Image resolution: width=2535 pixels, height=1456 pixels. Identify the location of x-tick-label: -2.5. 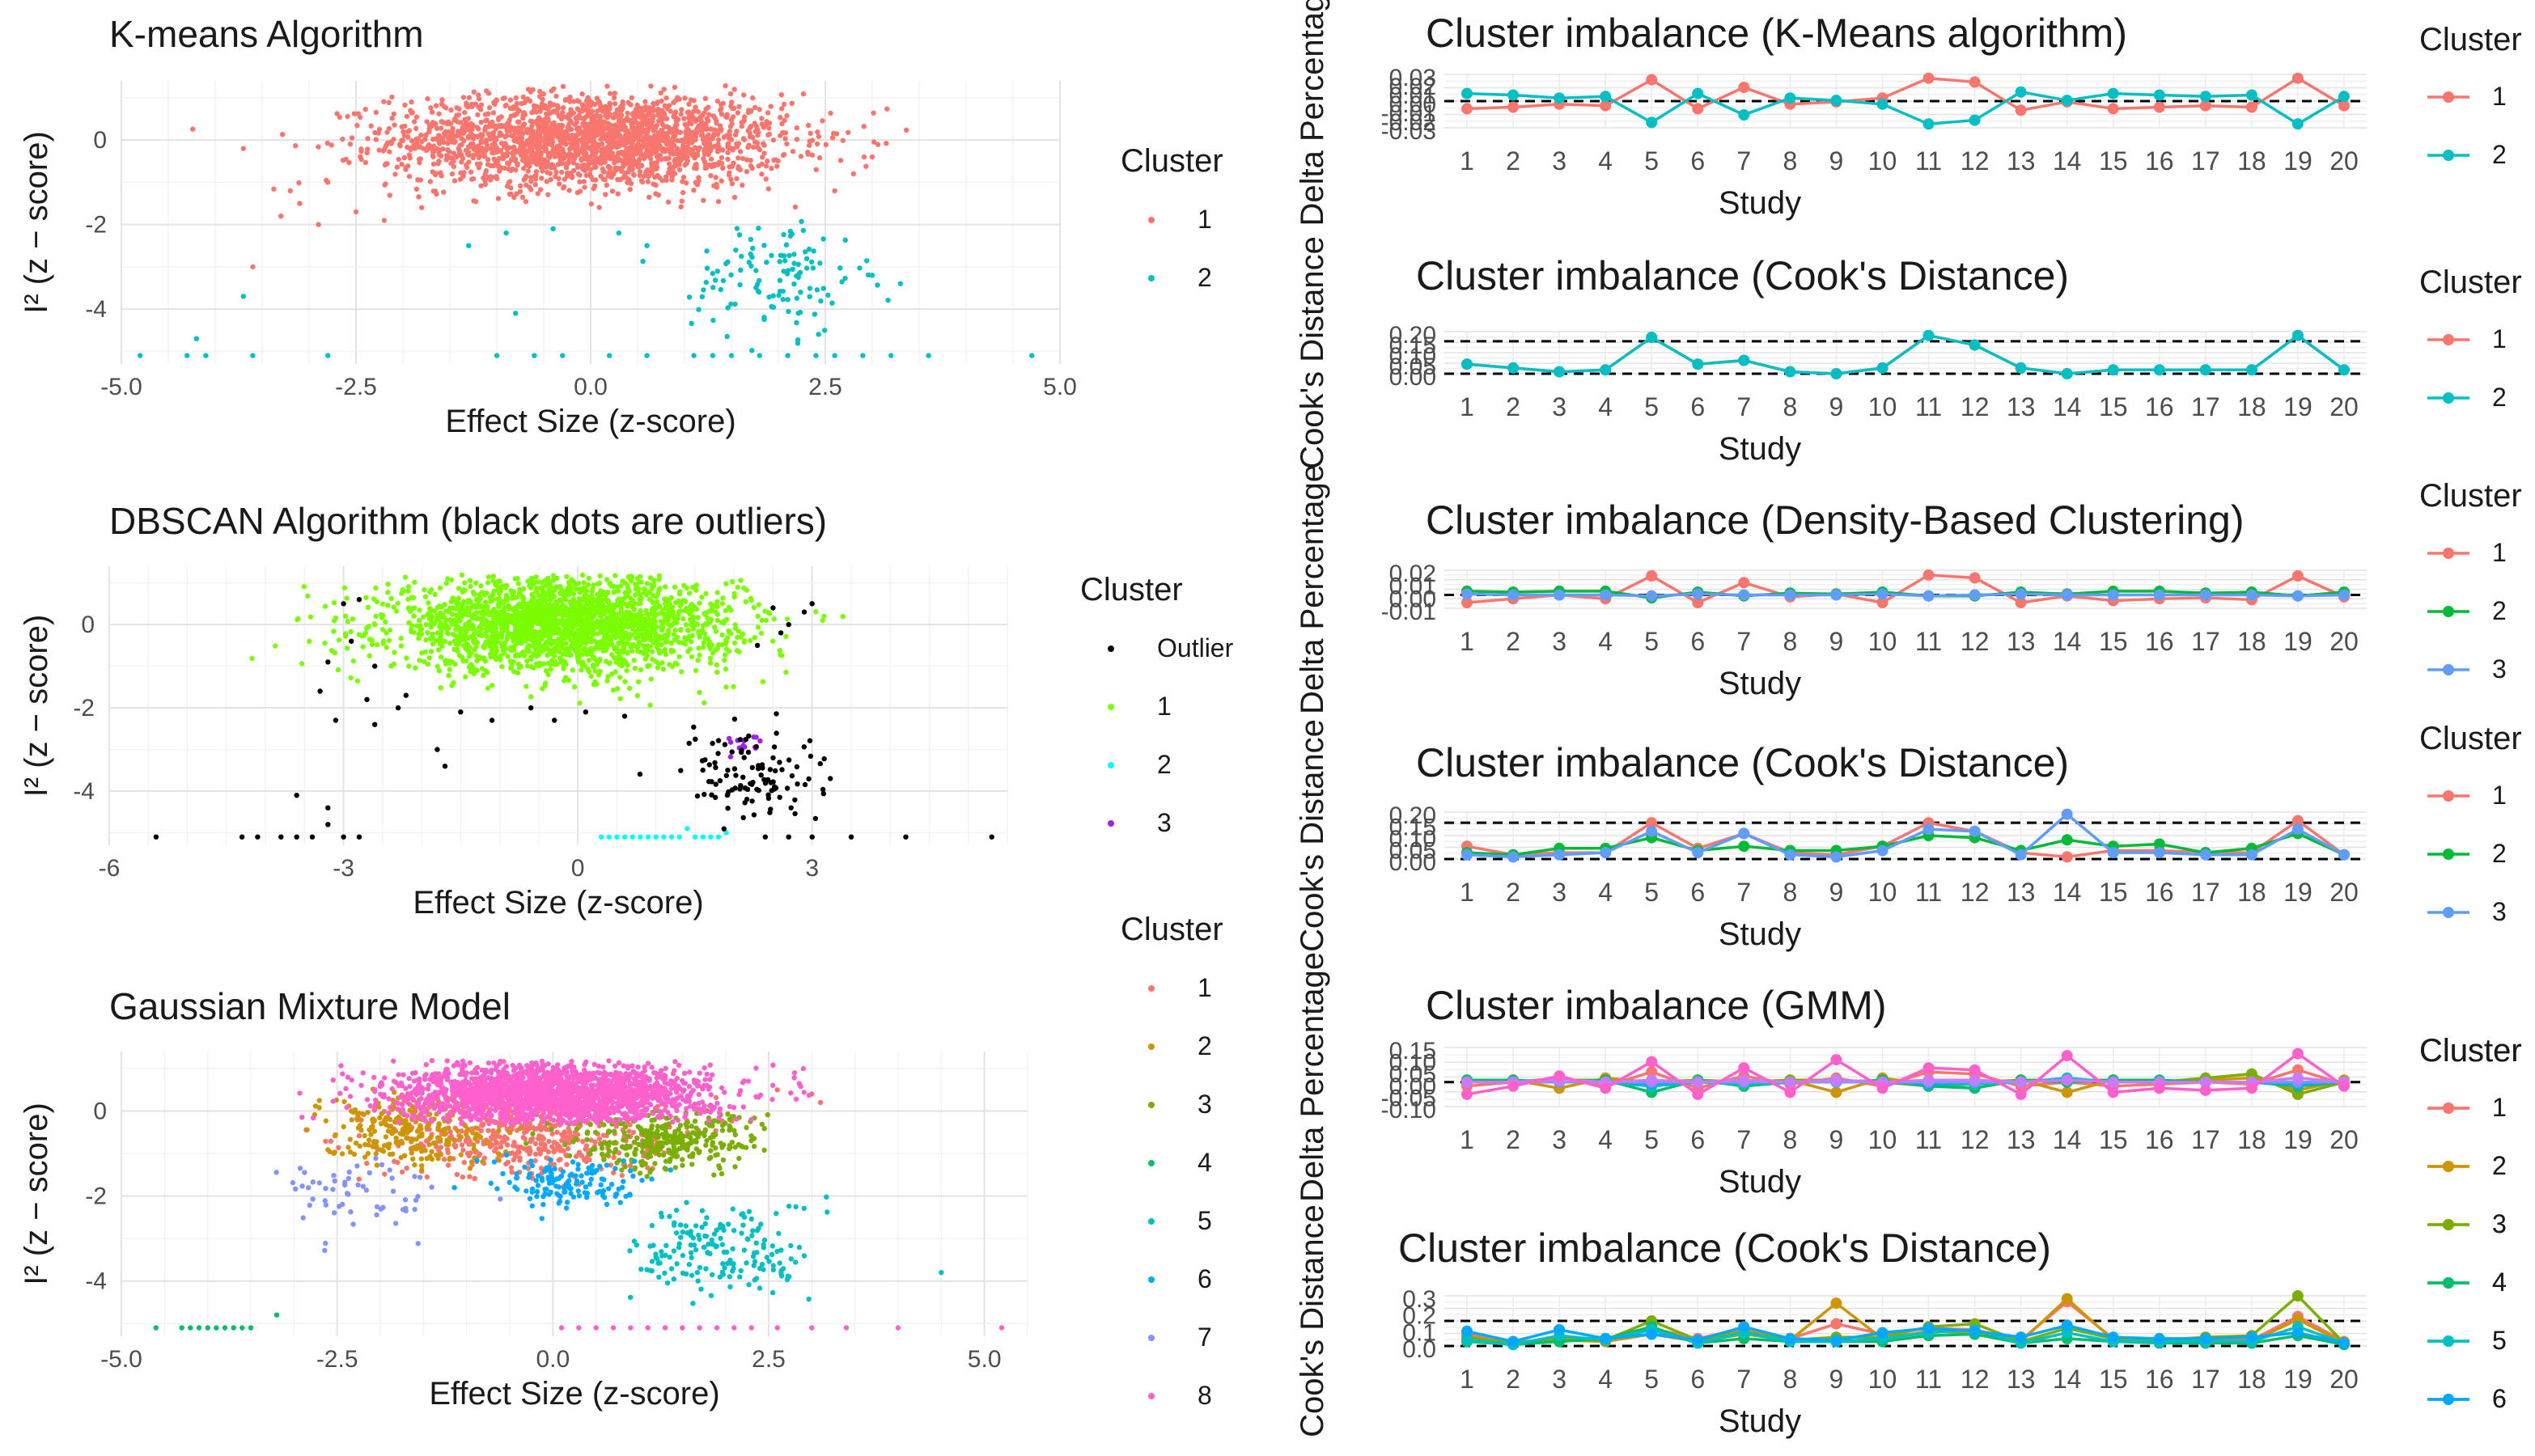
(356, 387).